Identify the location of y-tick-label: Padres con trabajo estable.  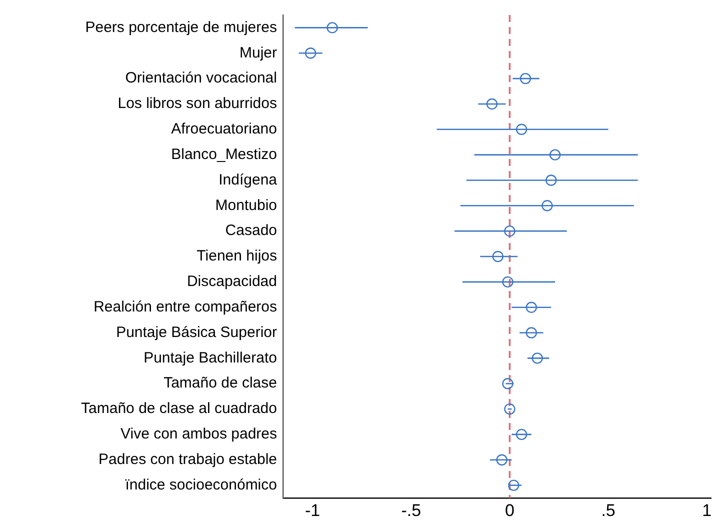
(187, 459).